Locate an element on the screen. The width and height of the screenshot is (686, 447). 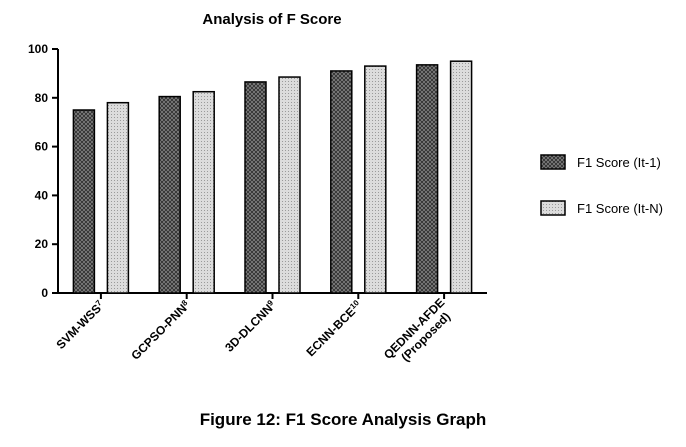
y-tick-label: 60 is located at coordinates (42, 147).